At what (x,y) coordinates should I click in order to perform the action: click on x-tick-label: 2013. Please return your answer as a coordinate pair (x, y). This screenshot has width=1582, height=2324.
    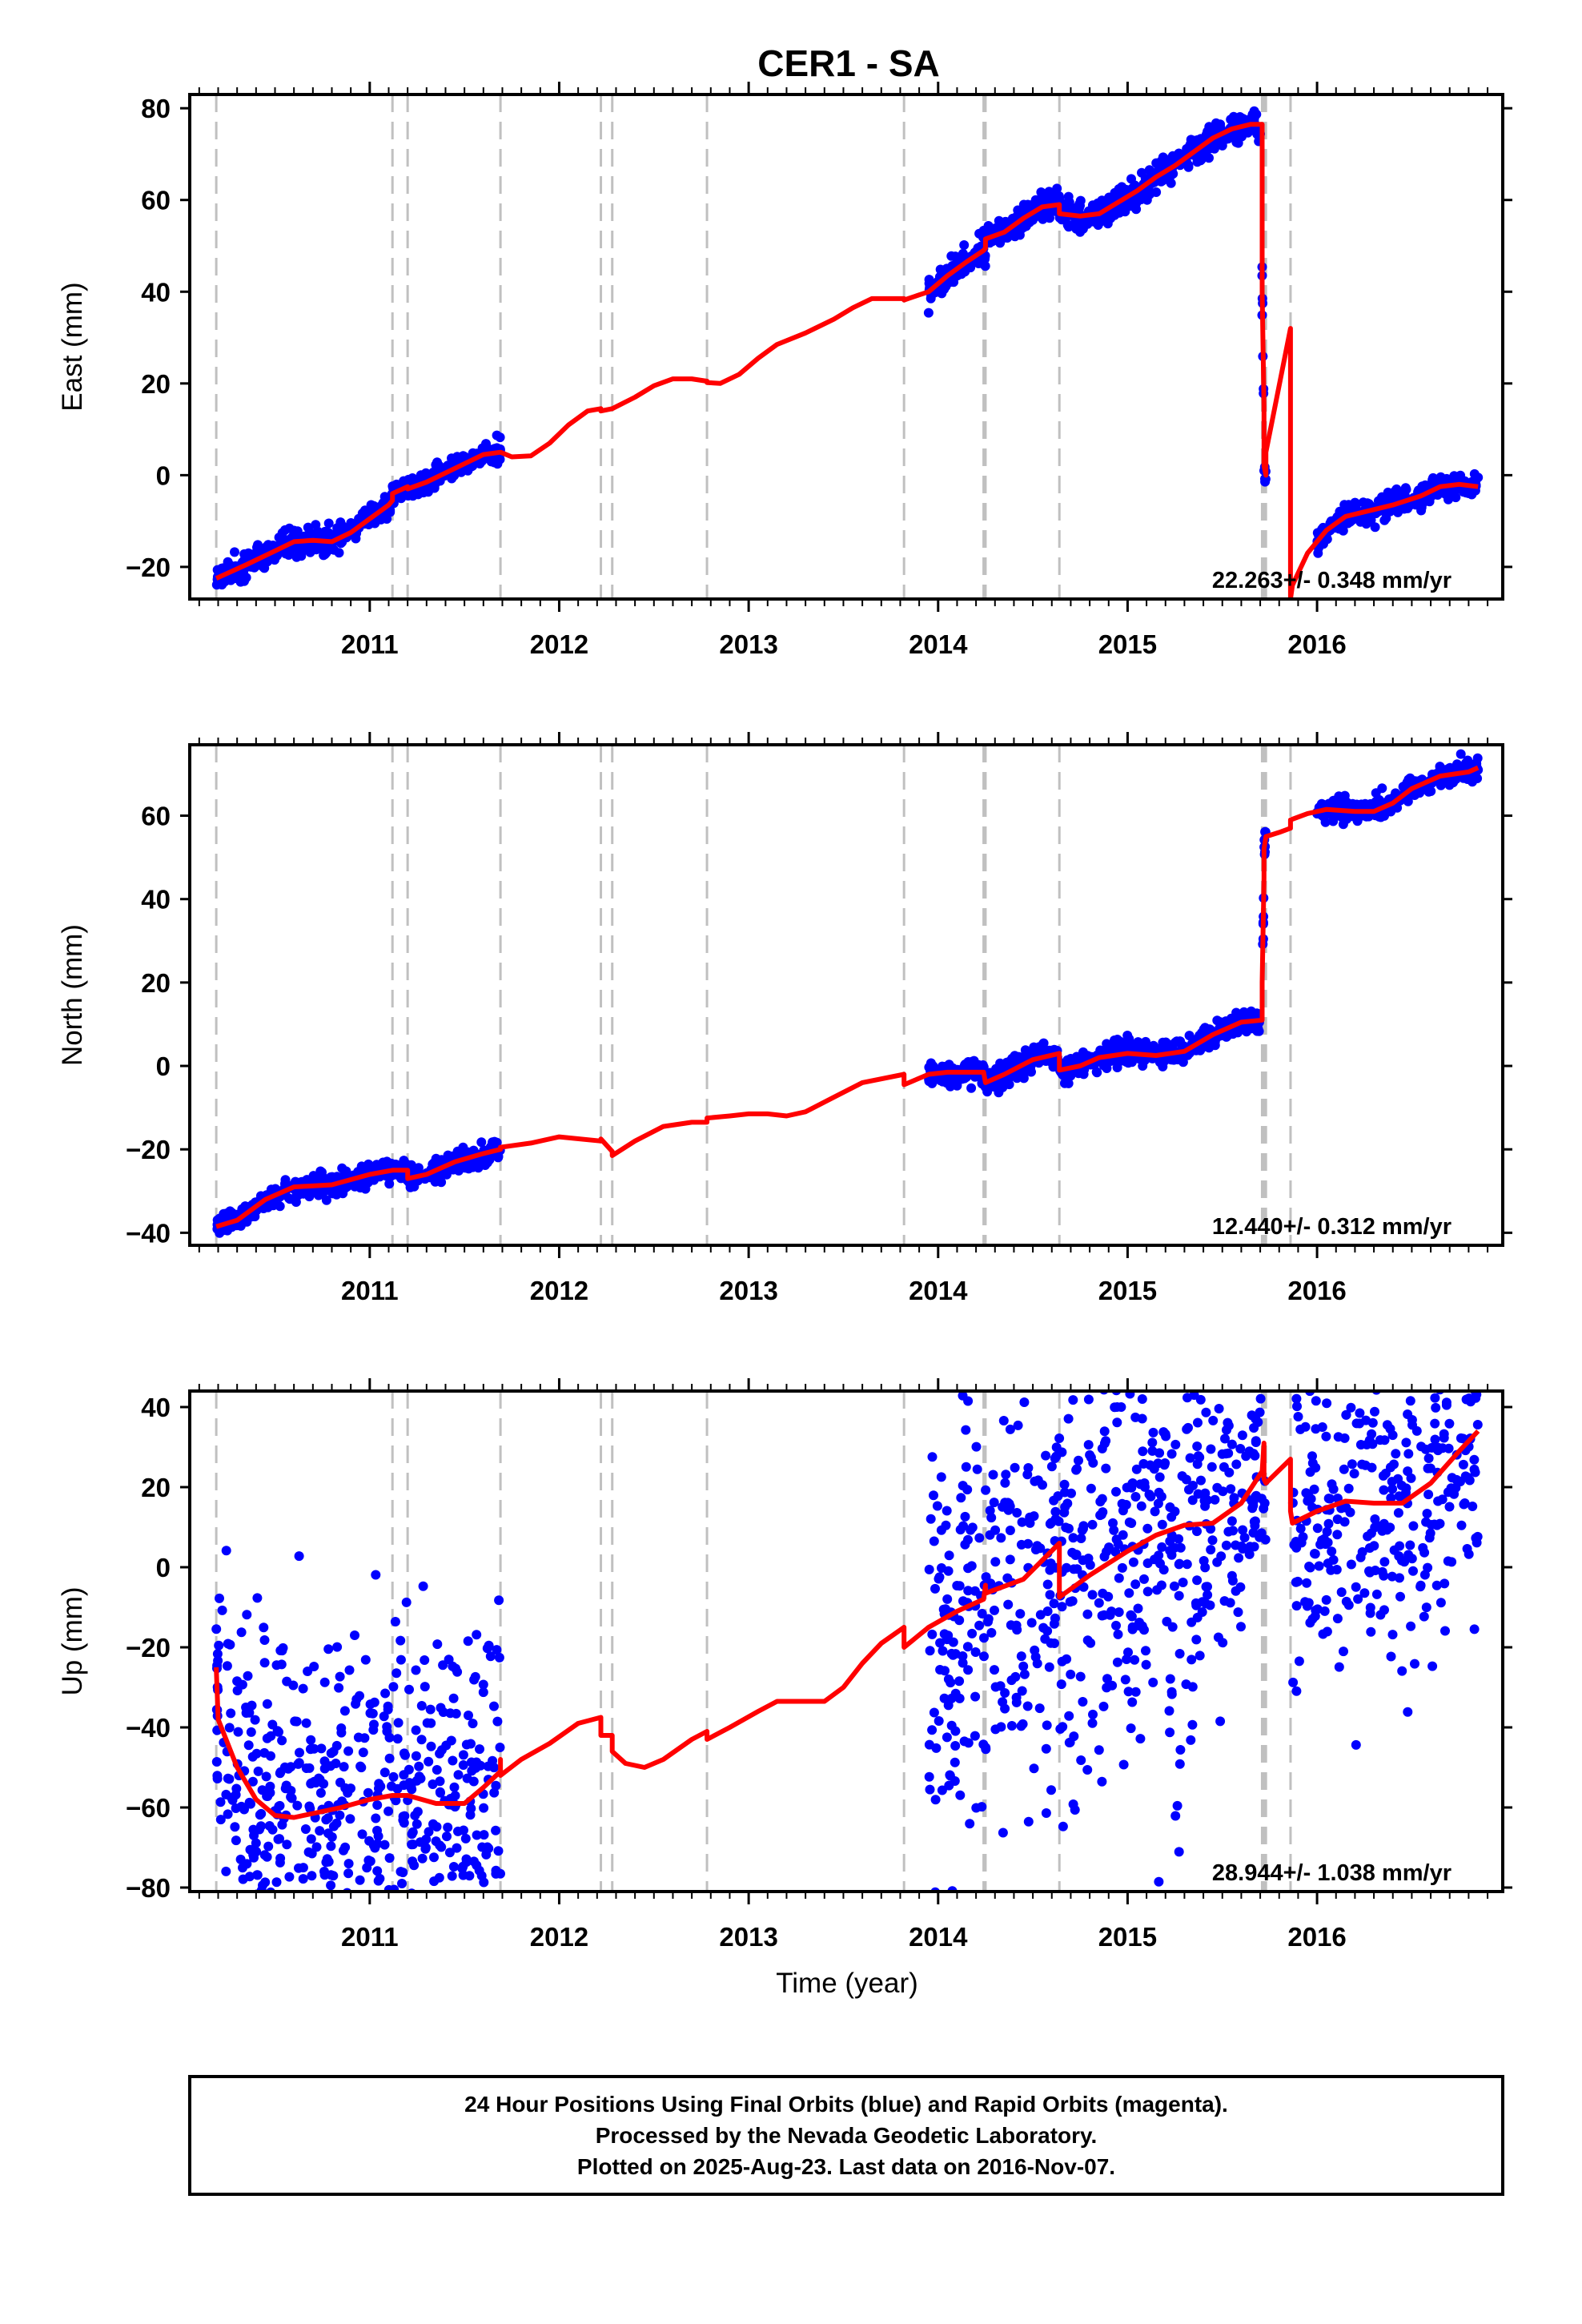
    Looking at the image, I should click on (748, 644).